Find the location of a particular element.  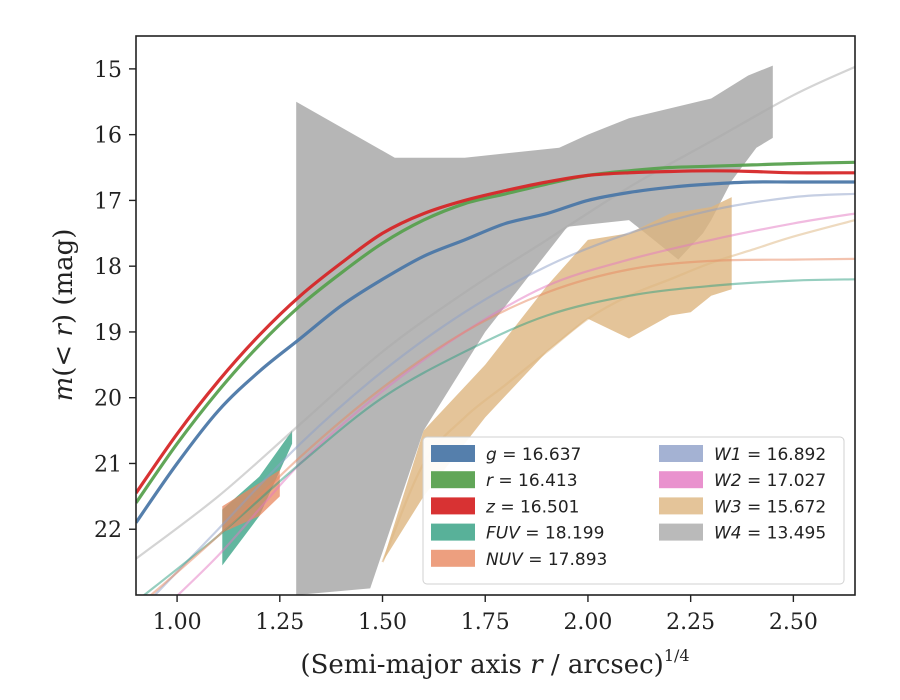

legend-swatch-r is located at coordinates (453, 480).